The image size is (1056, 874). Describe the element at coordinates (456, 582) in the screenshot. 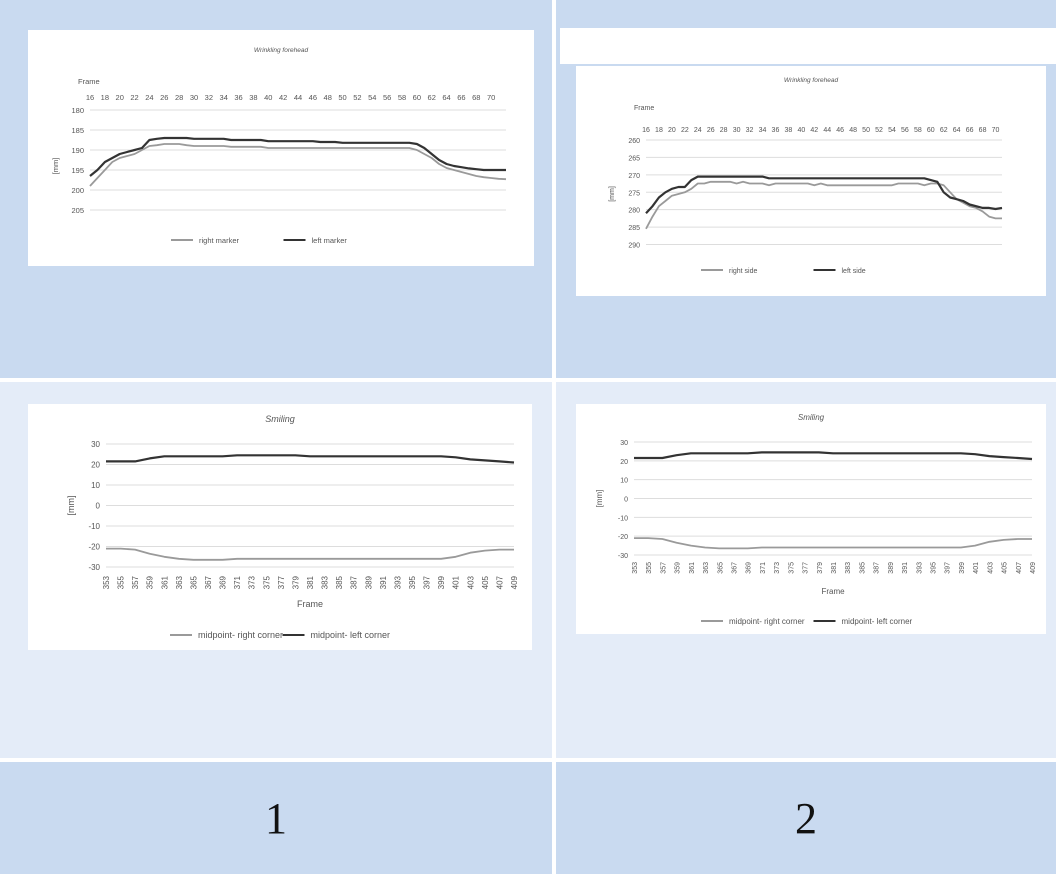

I see `x-tick-label: 401` at that location.